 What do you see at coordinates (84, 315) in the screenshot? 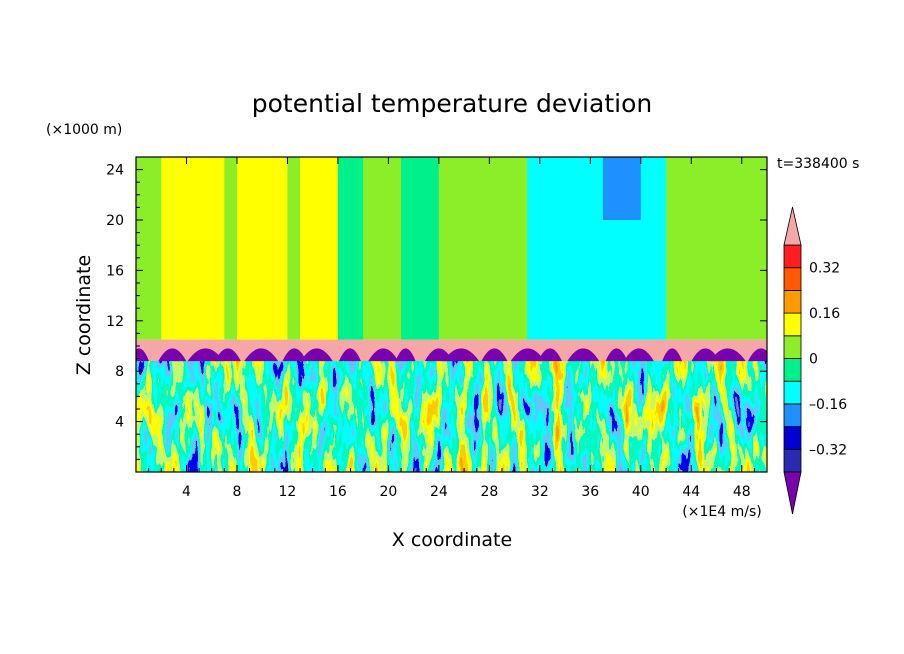
I see `y-axis-label: Z coordinate` at bounding box center [84, 315].